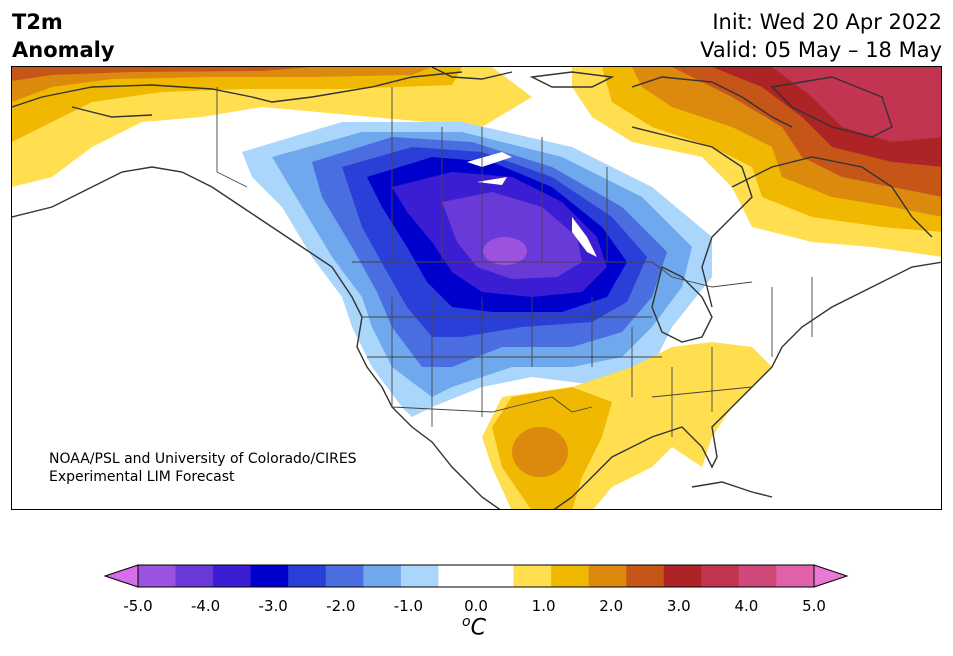 The image size is (953, 656). Describe the element at coordinates (138, 606) in the screenshot. I see `colorbar-tick-label: -5.0` at that location.